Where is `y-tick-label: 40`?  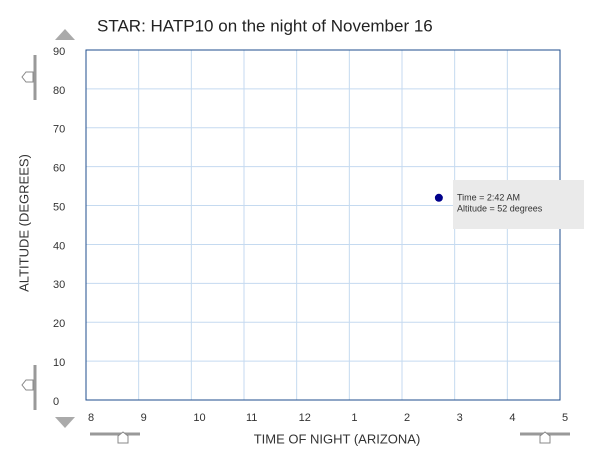 y-tick-label: 40 is located at coordinates (59, 246).